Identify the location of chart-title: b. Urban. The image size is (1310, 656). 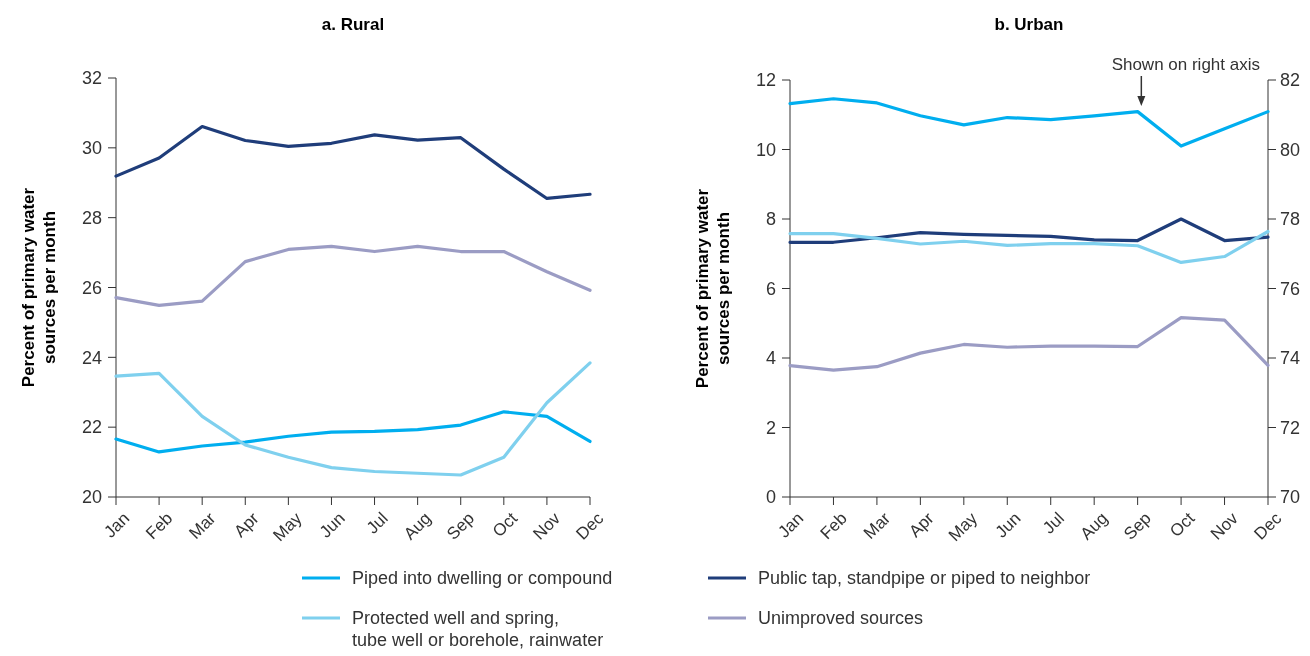
(1029, 24).